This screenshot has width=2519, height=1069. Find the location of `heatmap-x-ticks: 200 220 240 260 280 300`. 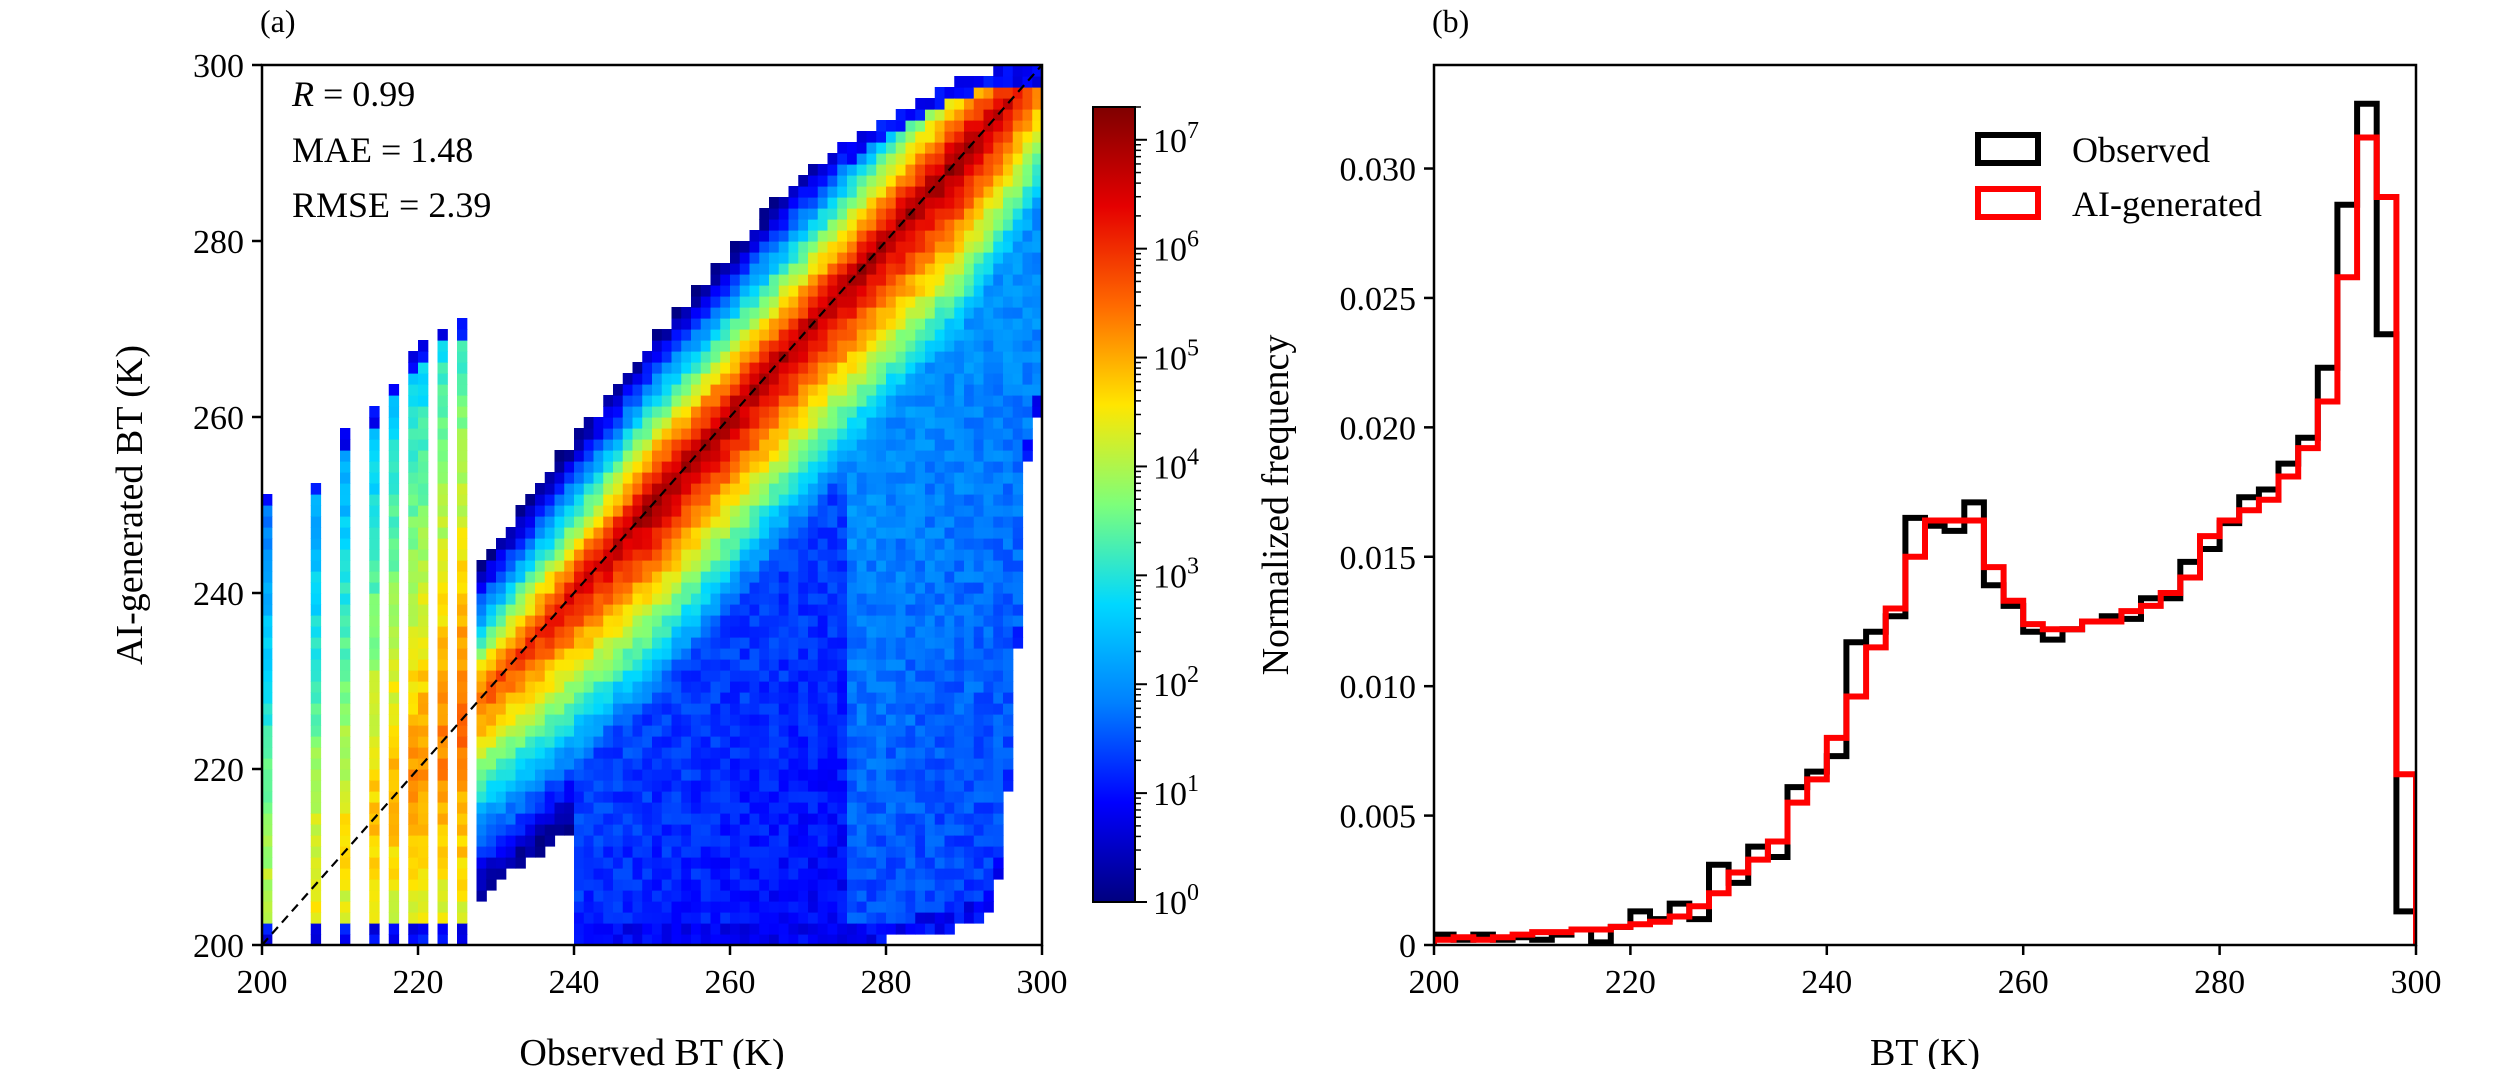

heatmap-x-ticks: 200 220 240 260 280 300 is located at coordinates (652, 973).